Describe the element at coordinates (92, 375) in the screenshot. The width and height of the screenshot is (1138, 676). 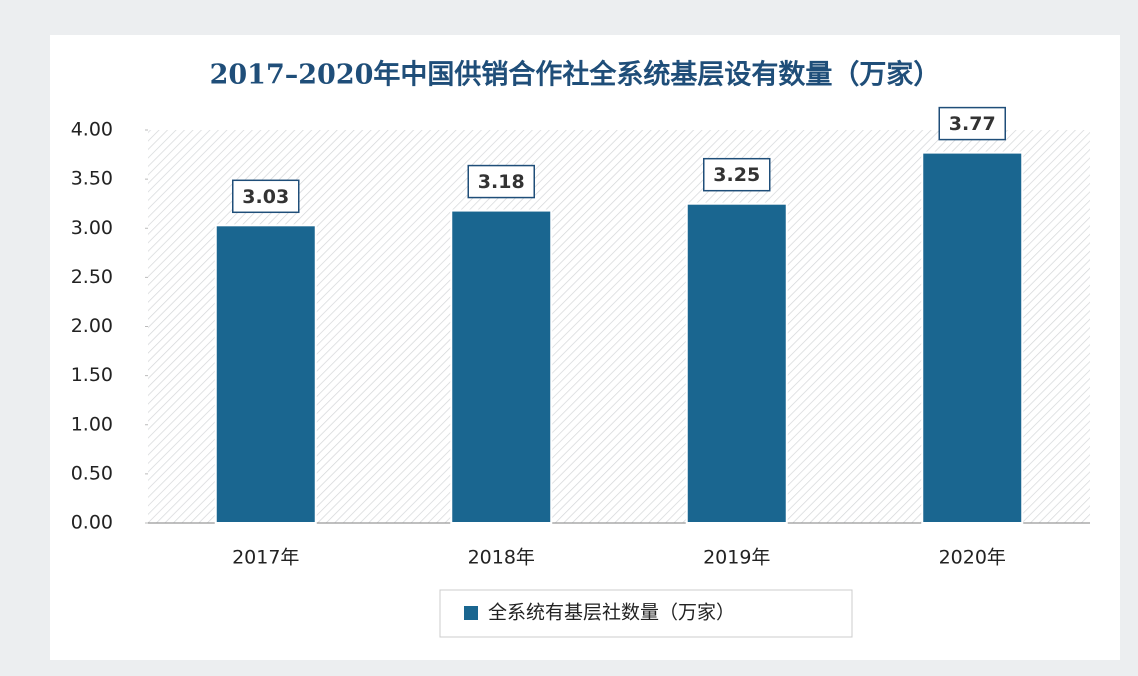
I see `y-tick-label: 1.50` at that location.